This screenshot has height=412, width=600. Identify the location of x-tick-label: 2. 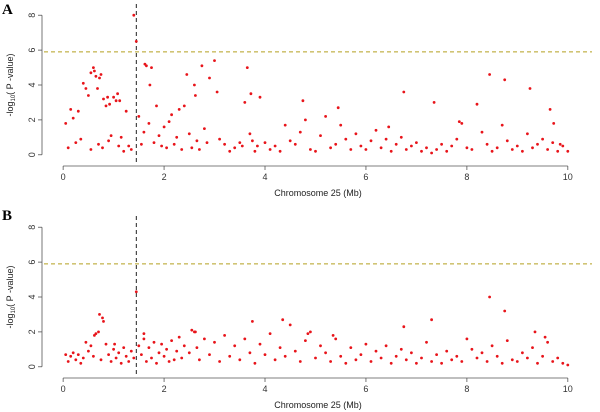
(164, 389).